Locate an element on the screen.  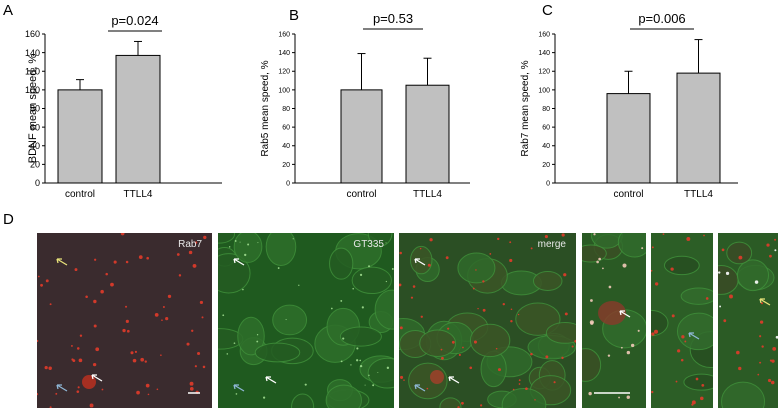
y-tick-label: 120 is located at coordinates (284, 72).